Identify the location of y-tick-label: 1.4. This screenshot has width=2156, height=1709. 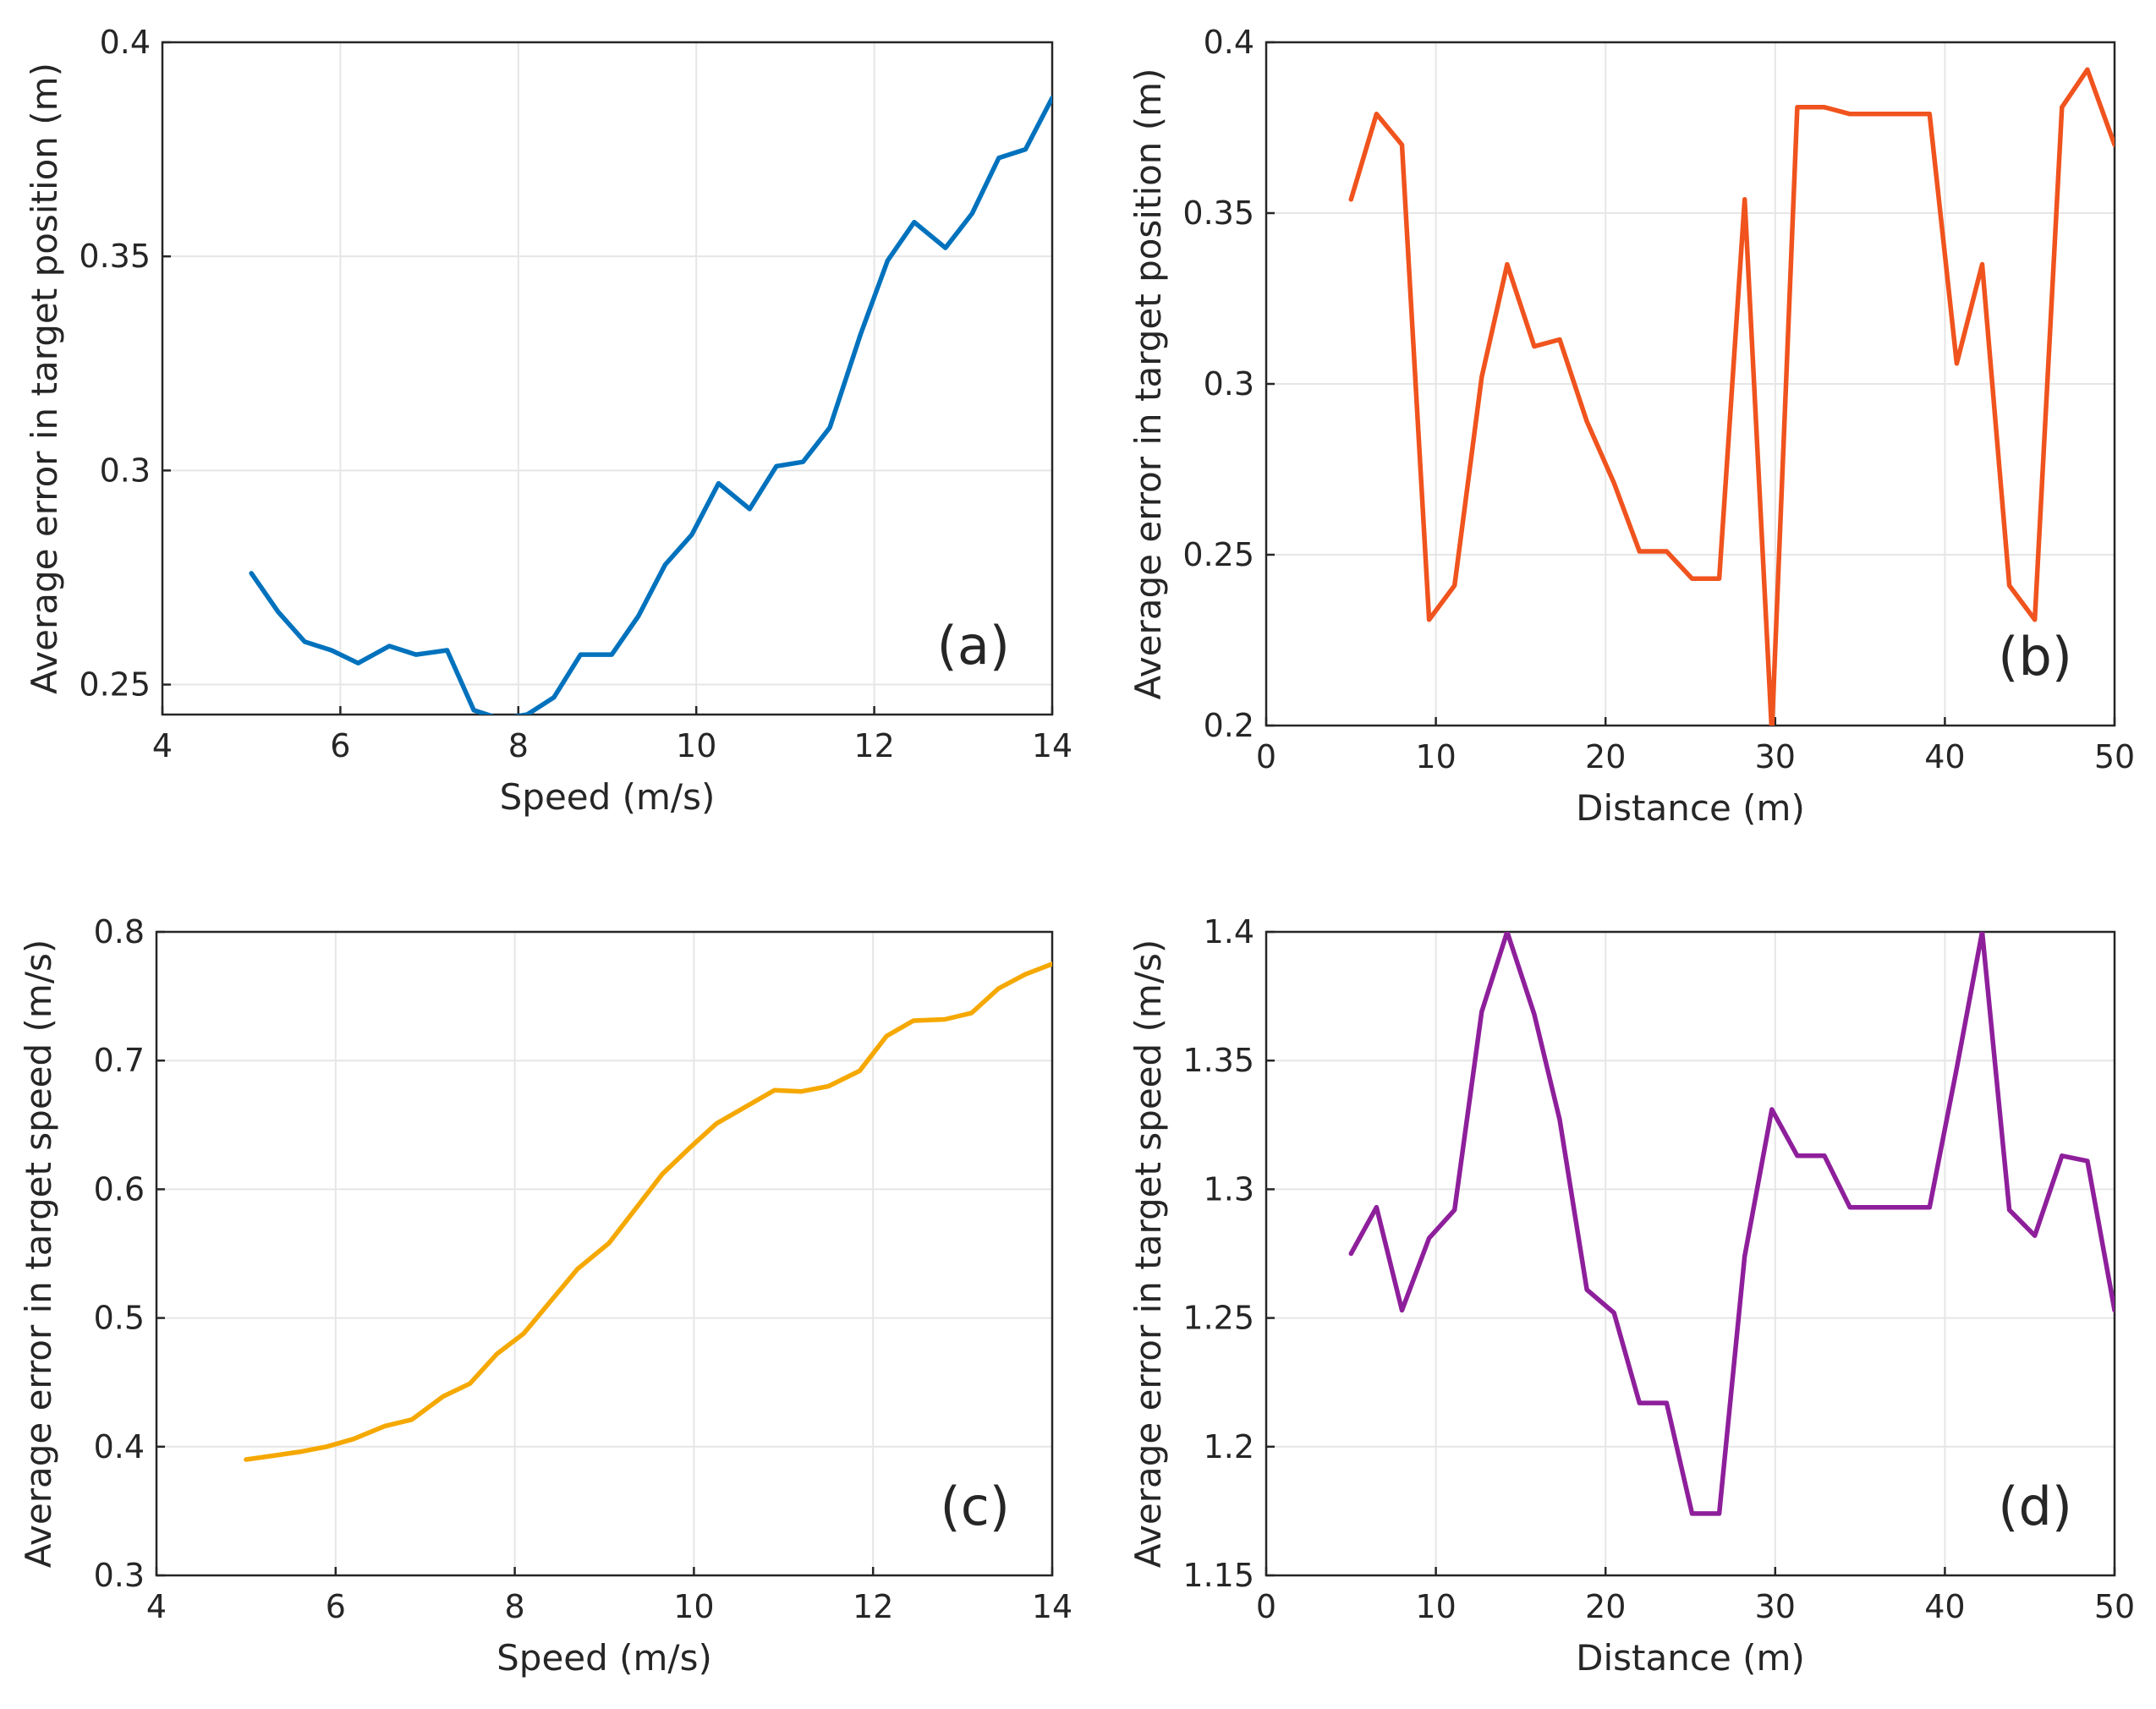
(1229, 931).